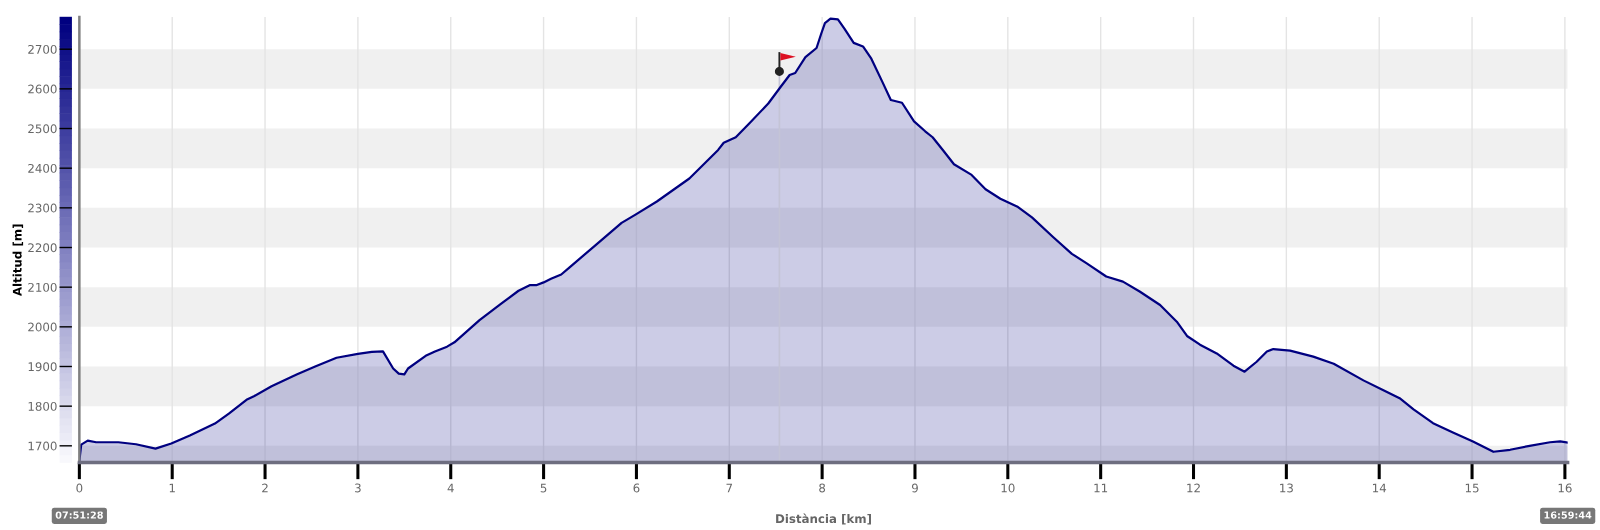 The width and height of the screenshot is (1600, 530). I want to click on y-tick-label: 2100, so click(42, 287).